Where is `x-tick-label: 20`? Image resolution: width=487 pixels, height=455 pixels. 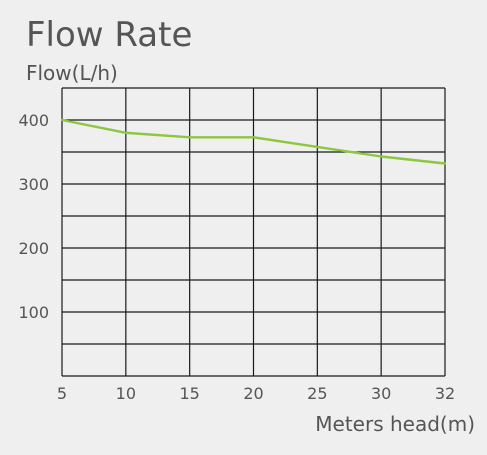
x-tick-label: 20 is located at coordinates (253, 393).